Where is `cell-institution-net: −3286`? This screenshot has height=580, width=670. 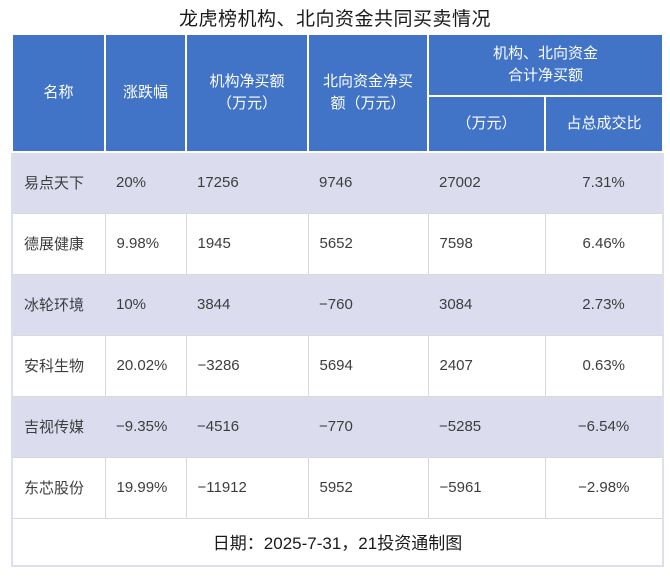
cell-institution-net: −3286 is located at coordinates (247, 365).